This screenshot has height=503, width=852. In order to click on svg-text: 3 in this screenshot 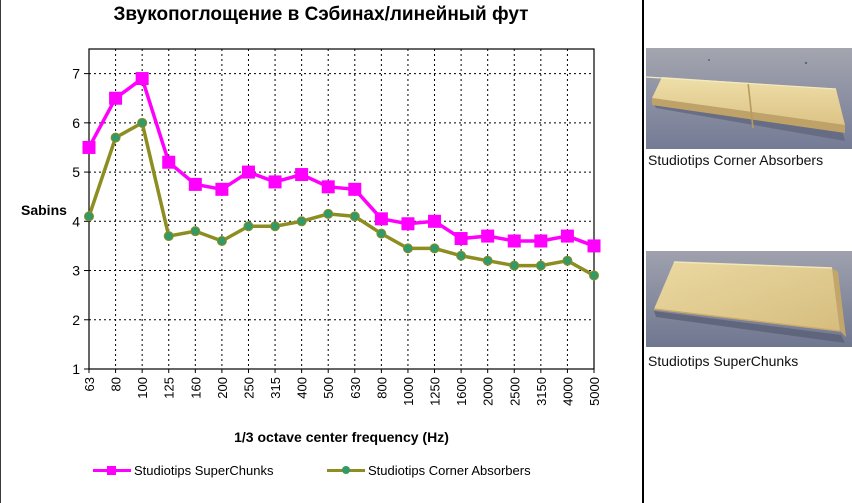, I will do `click(76, 271)`.